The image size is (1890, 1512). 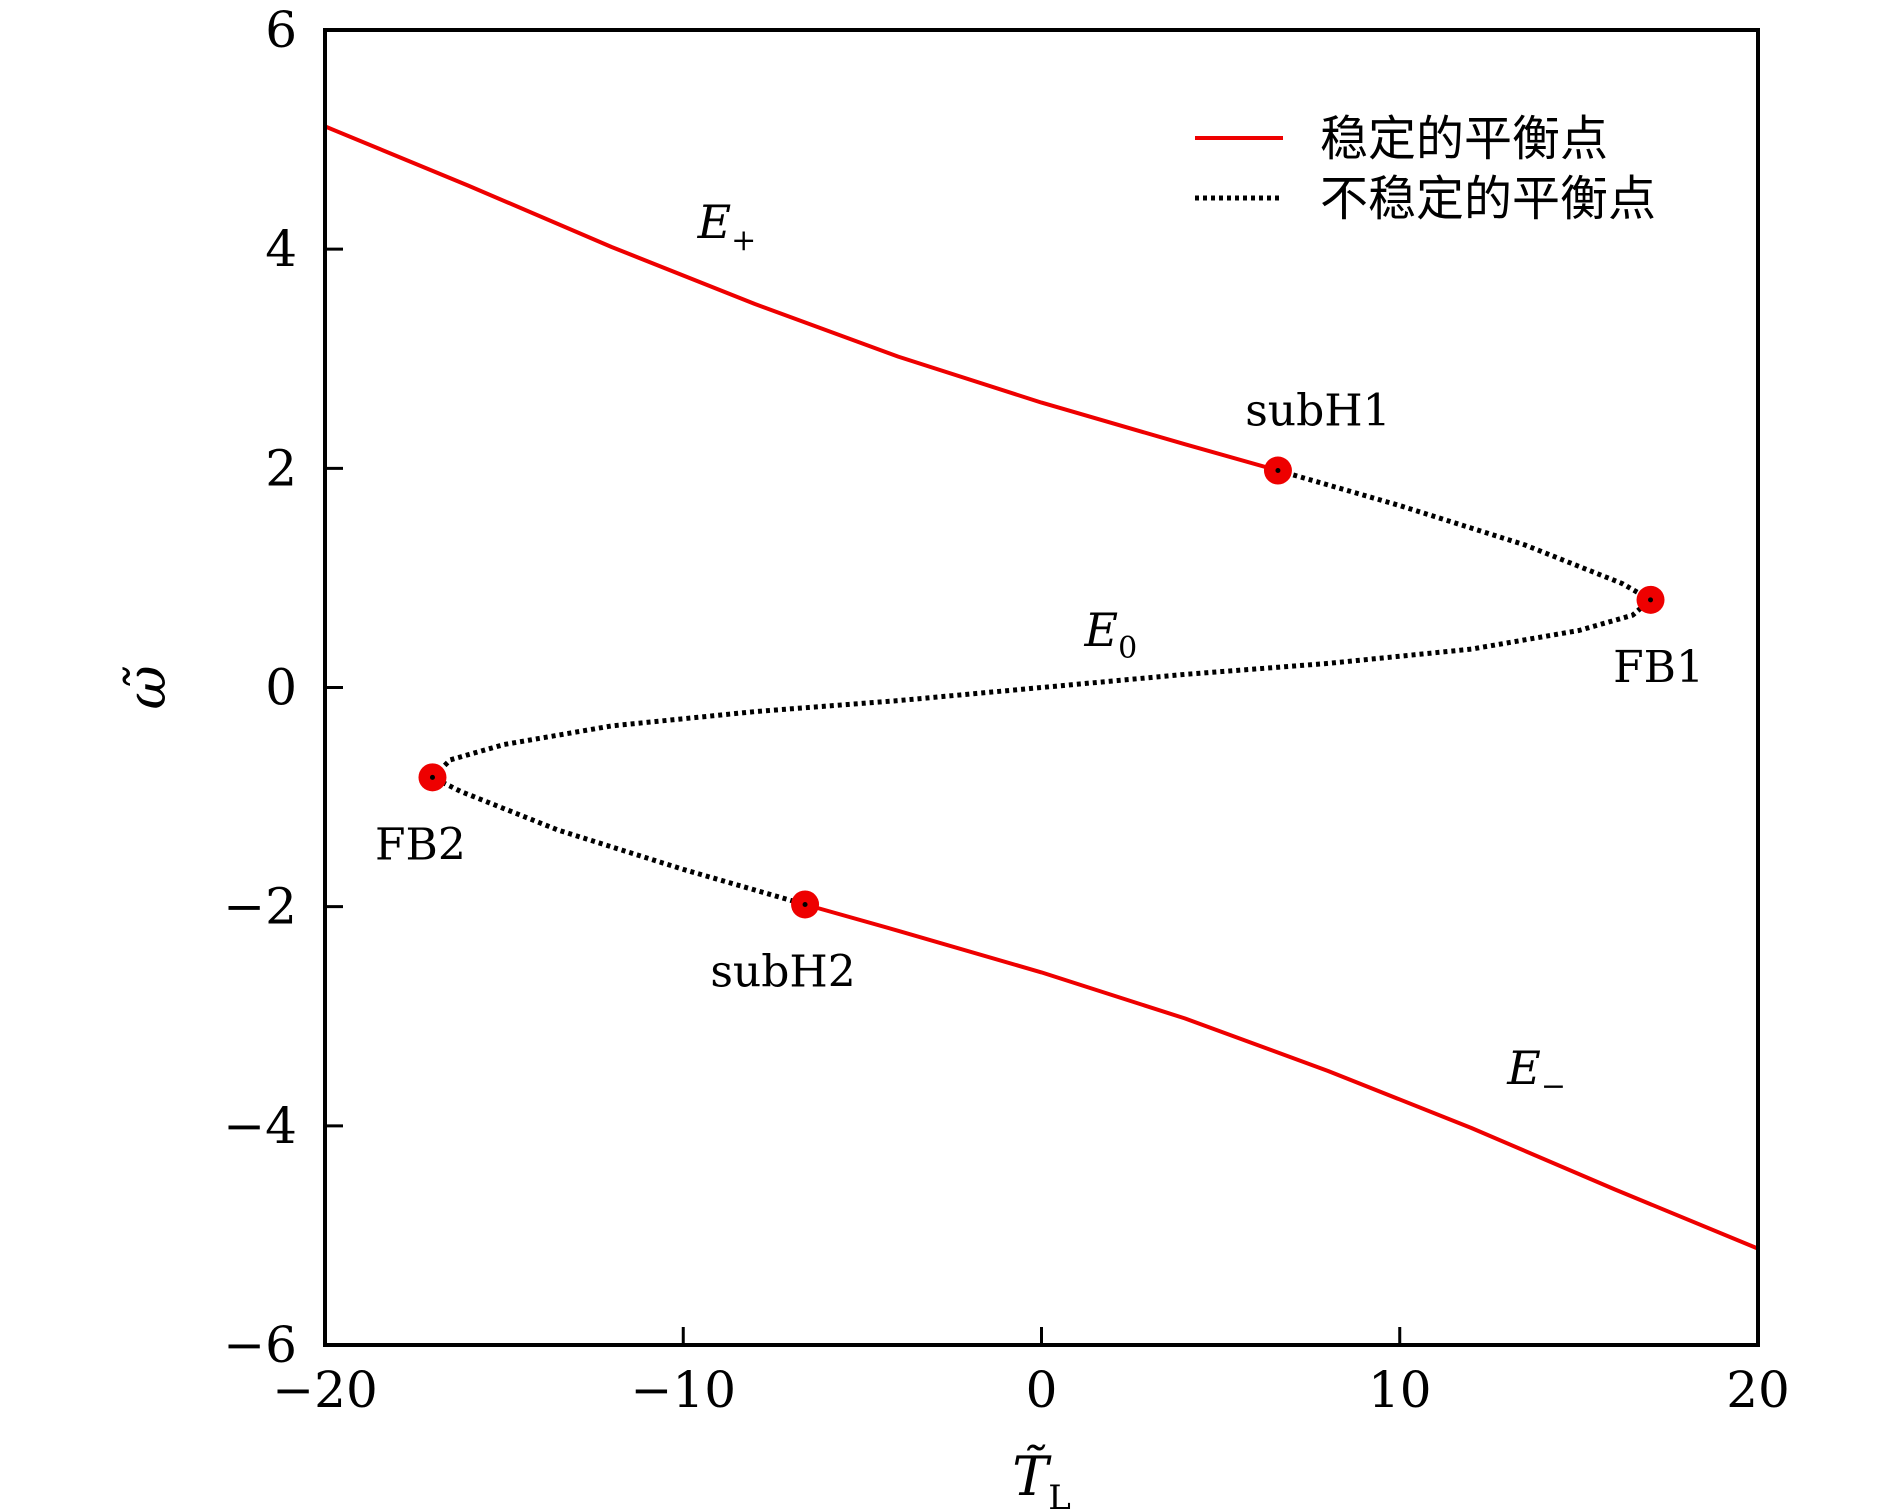 I want to click on y-tick-label: 2, so click(x=281, y=468).